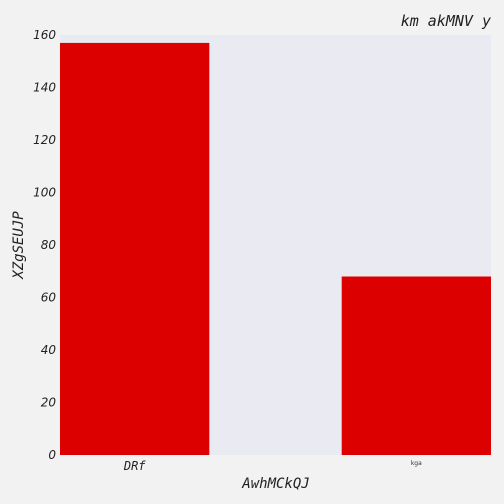 This screenshot has width=504, height=504. I want to click on x-axis-label: AwhMCkQJ, so click(275, 484).